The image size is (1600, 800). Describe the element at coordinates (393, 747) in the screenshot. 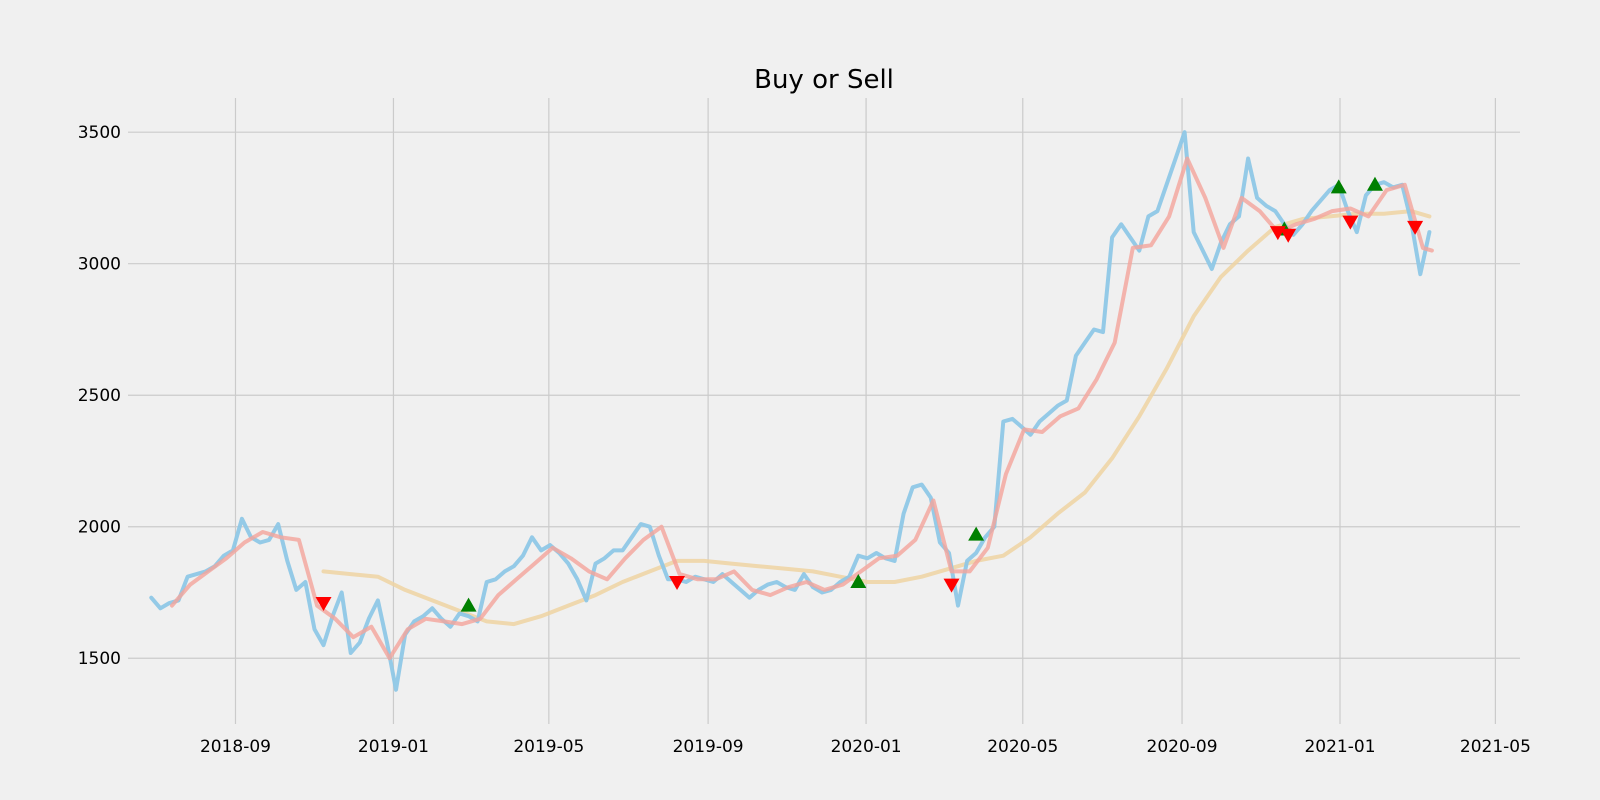

I see `x-tick-label: 2019-01` at that location.